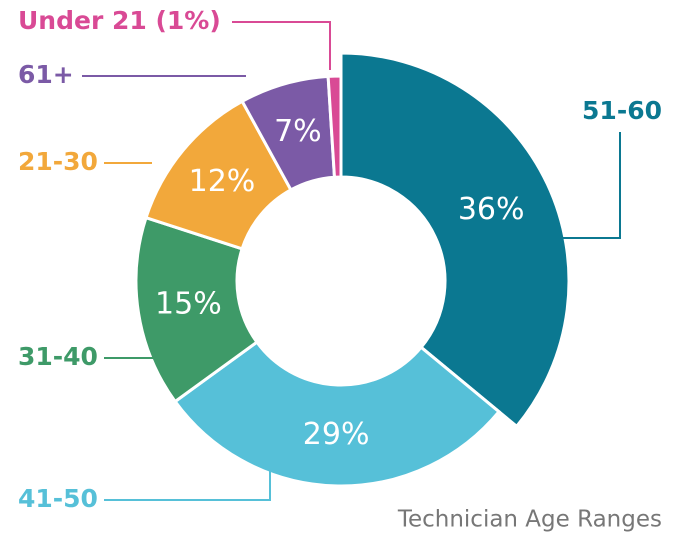 This screenshot has height=536, width=681. What do you see at coordinates (336, 434) in the screenshot?
I see `value-label: 29%` at bounding box center [336, 434].